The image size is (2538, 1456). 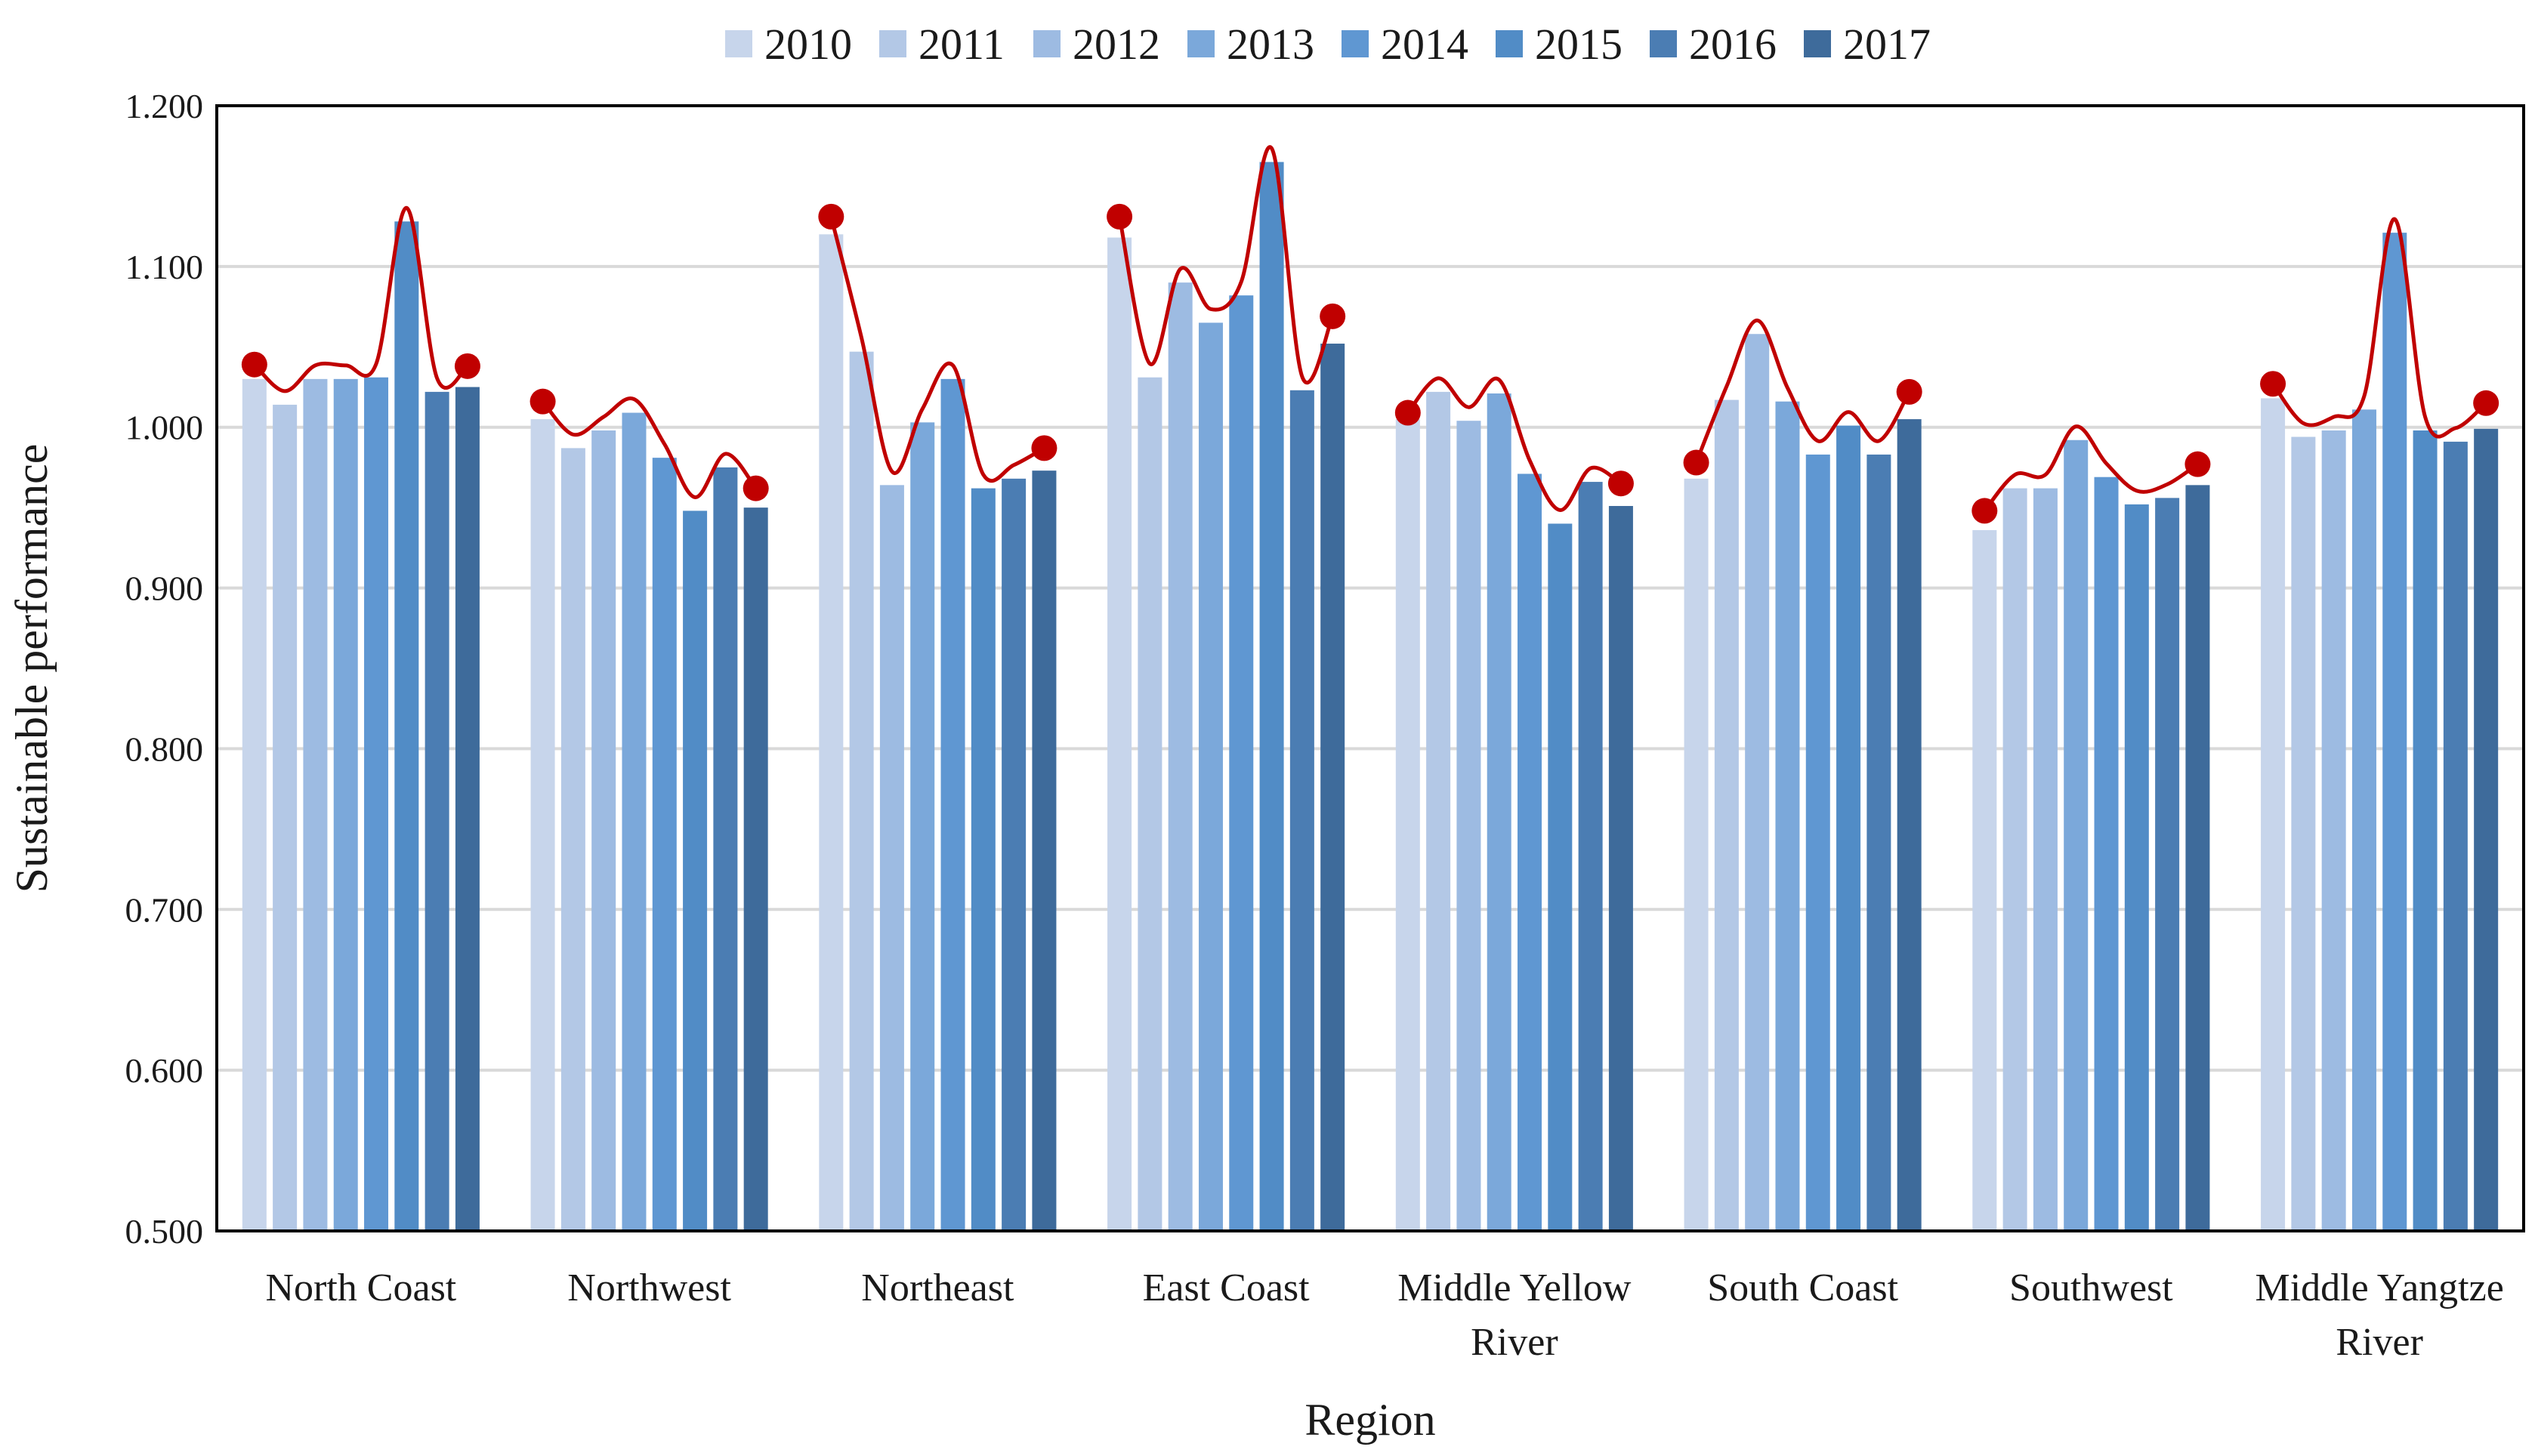 What do you see at coordinates (1270, 44) in the screenshot?
I see `legend-label-2013: 2013` at bounding box center [1270, 44].